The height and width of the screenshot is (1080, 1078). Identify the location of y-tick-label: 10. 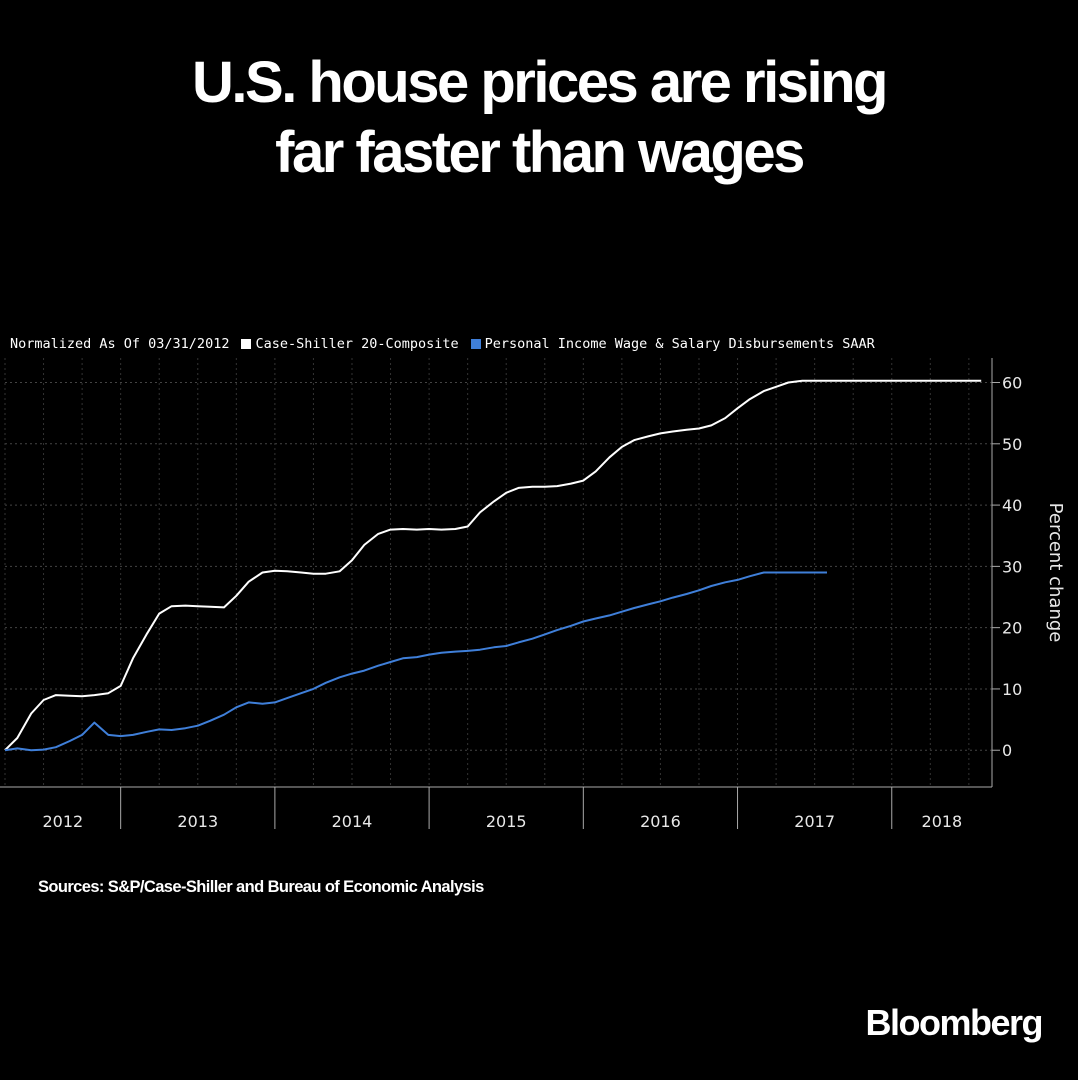
(1012, 689).